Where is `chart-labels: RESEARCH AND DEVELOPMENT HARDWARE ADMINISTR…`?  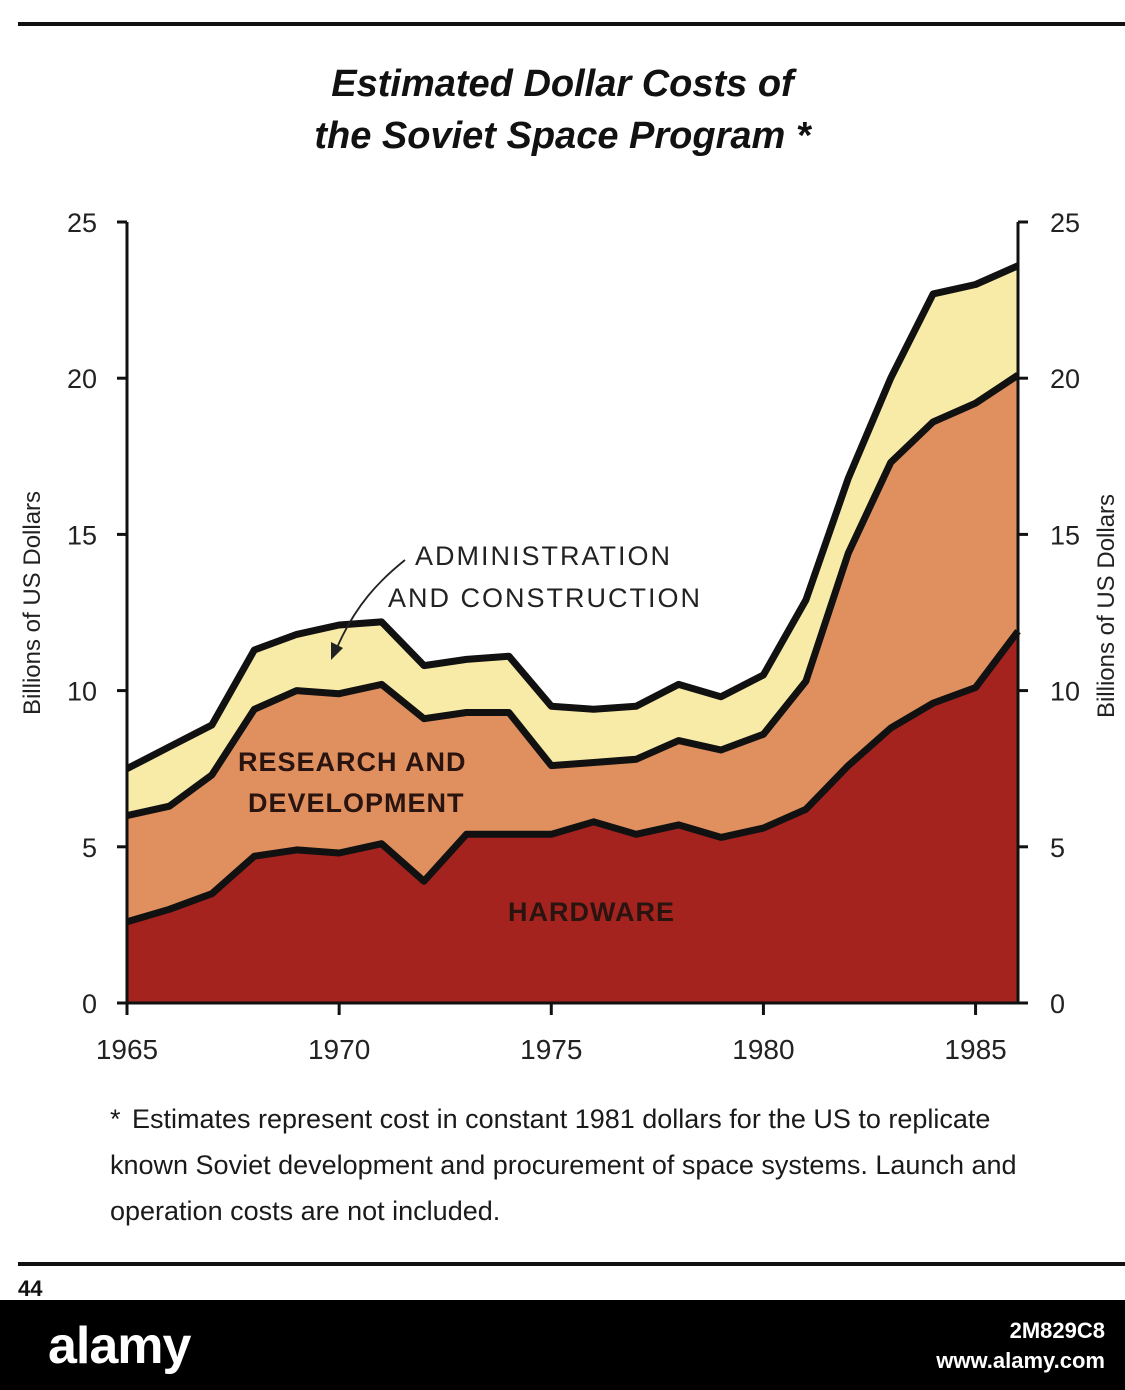
chart-labels: RESEARCH AND DEVELOPMENT HARDWARE ADMINISTR… is located at coordinates (470, 734).